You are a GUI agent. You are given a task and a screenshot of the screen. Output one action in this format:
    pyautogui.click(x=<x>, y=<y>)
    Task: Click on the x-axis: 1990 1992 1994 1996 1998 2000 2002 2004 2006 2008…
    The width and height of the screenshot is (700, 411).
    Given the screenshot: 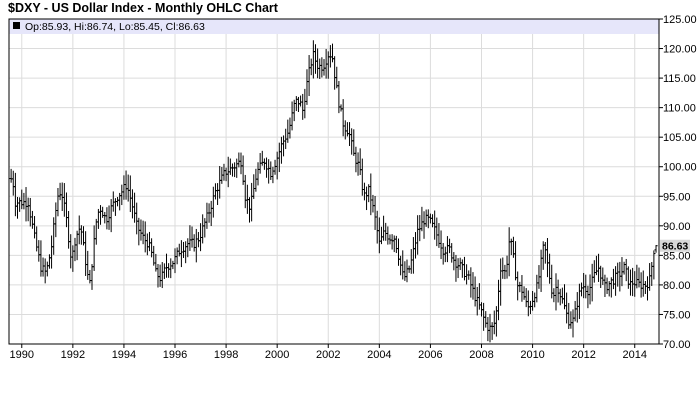 What is the action you would take?
    pyautogui.click(x=328, y=352)
    